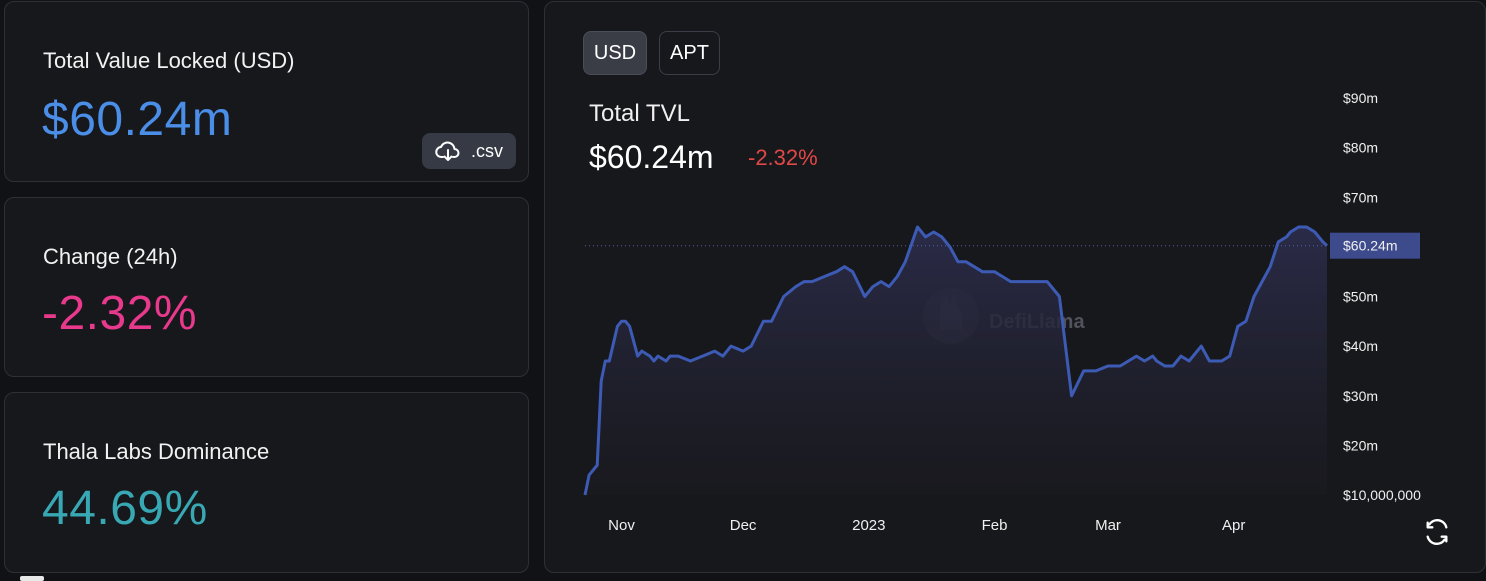 Image resolution: width=1486 pixels, height=581 pixels. I want to click on current-value-marker-bg, so click(1375, 245).